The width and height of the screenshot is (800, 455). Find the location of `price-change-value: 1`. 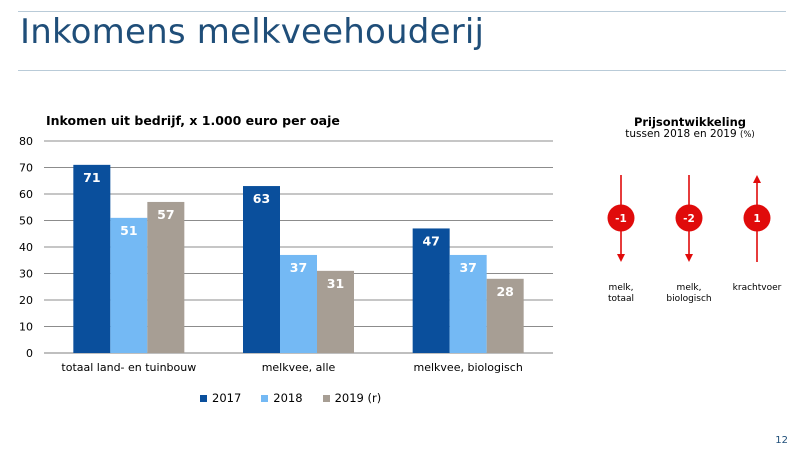

price-change-value: 1 is located at coordinates (756, 219).